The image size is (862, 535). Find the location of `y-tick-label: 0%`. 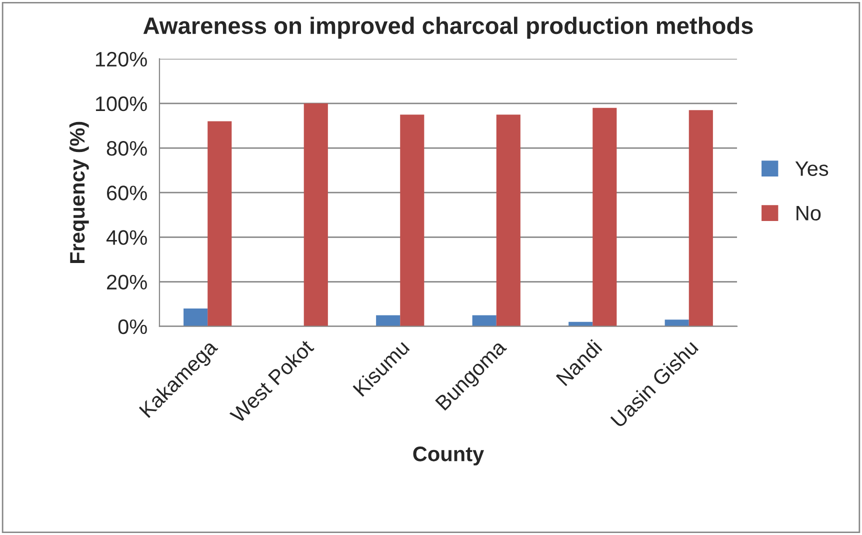

y-tick-label: 0% is located at coordinates (132, 326).